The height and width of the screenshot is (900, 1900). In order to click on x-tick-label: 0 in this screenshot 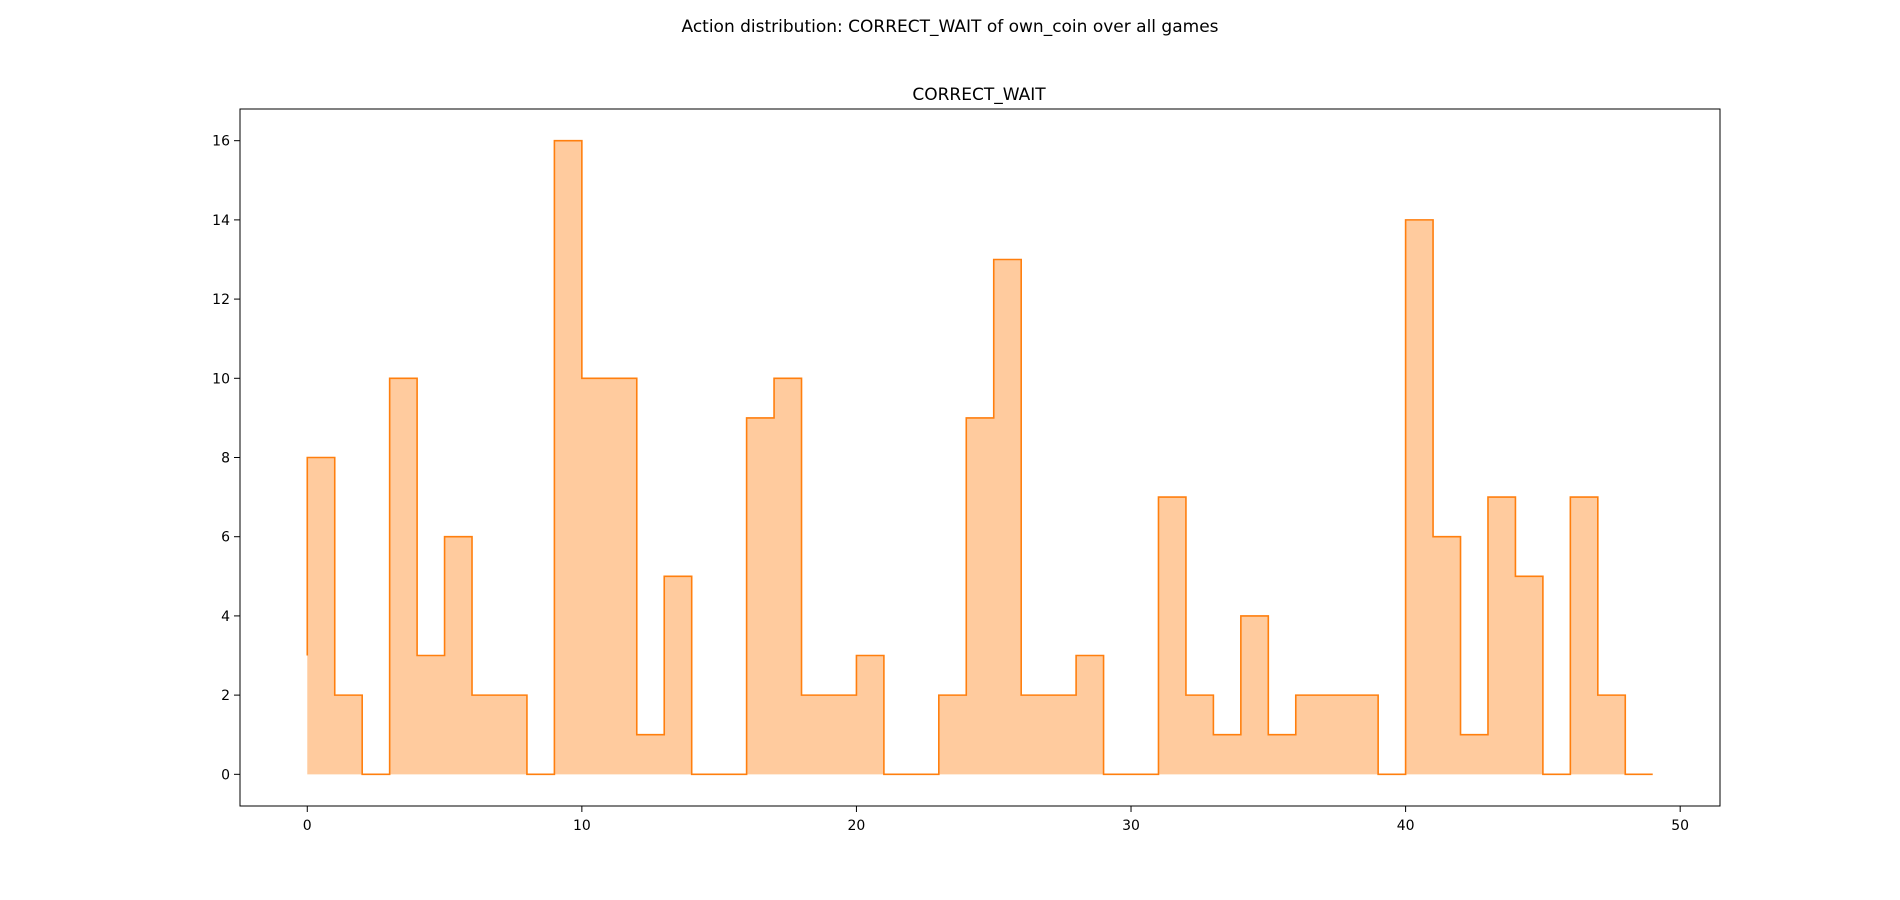, I will do `click(307, 826)`.